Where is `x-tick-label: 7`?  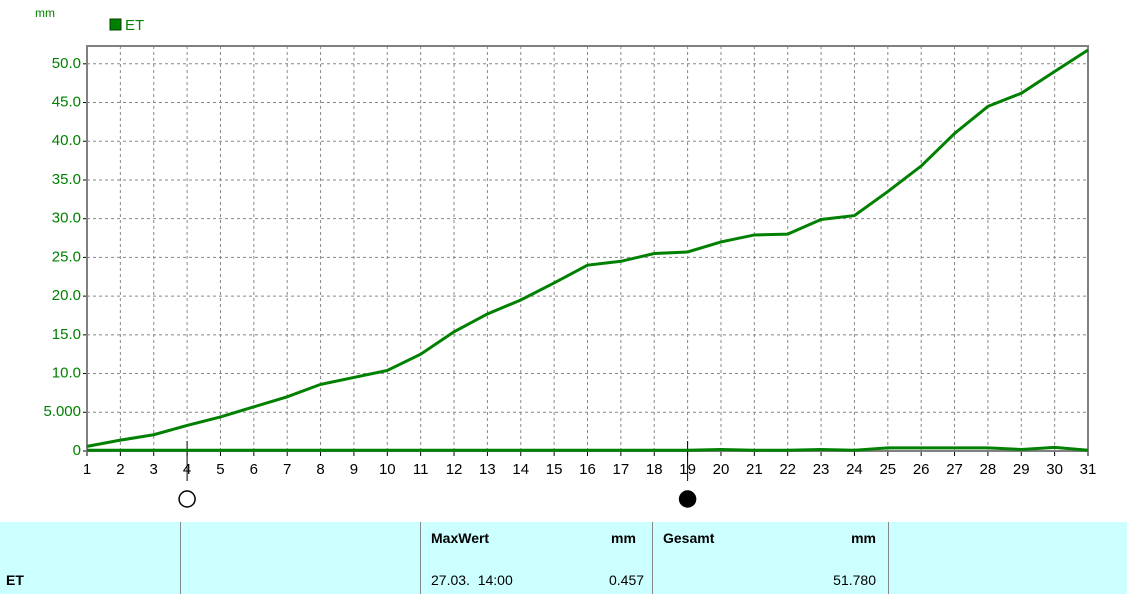
x-tick-label: 7 is located at coordinates (287, 469).